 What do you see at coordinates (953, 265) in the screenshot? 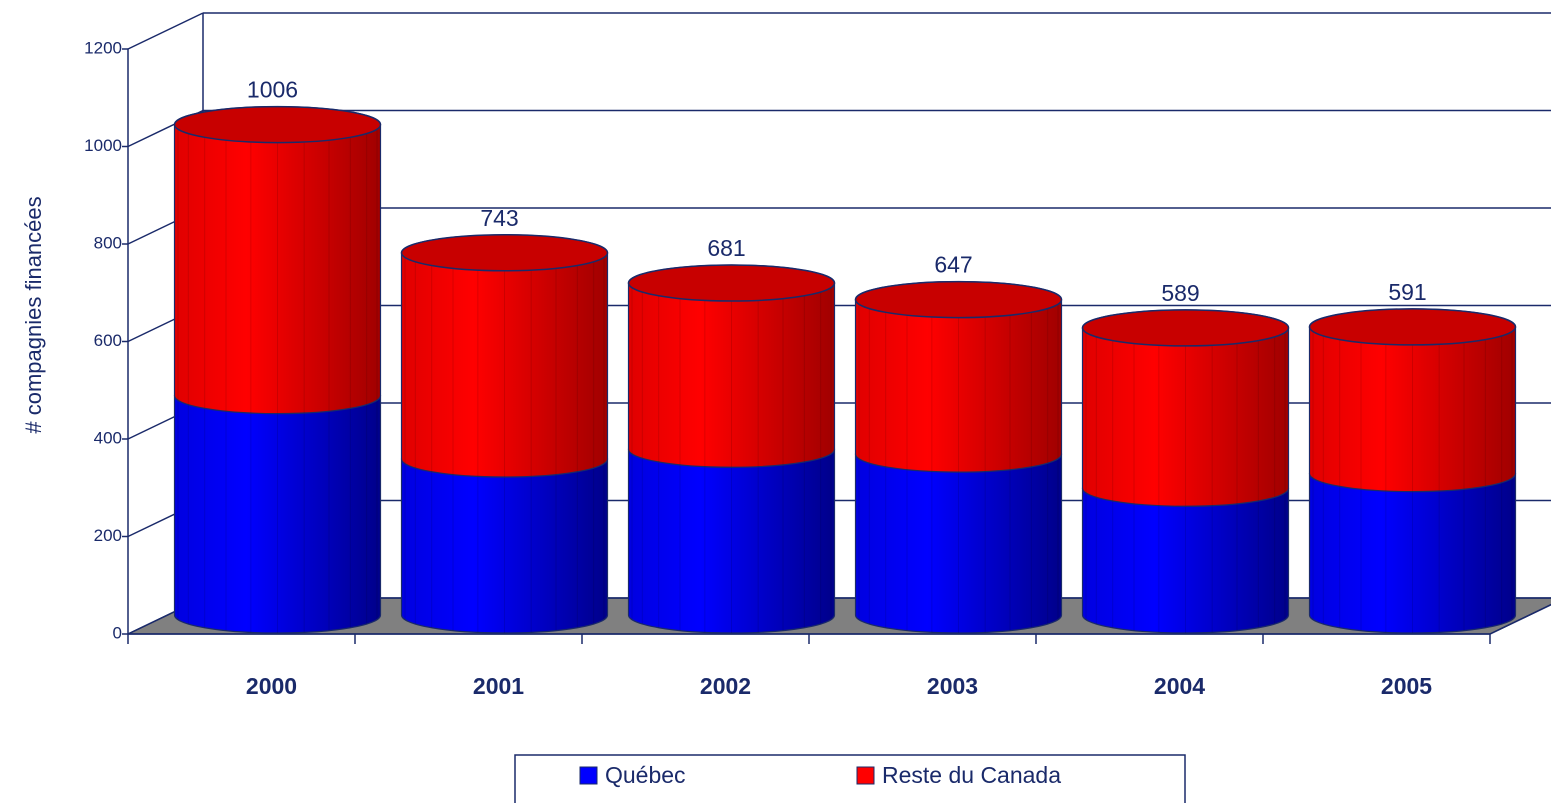
I see `total-label: 647` at bounding box center [953, 265].